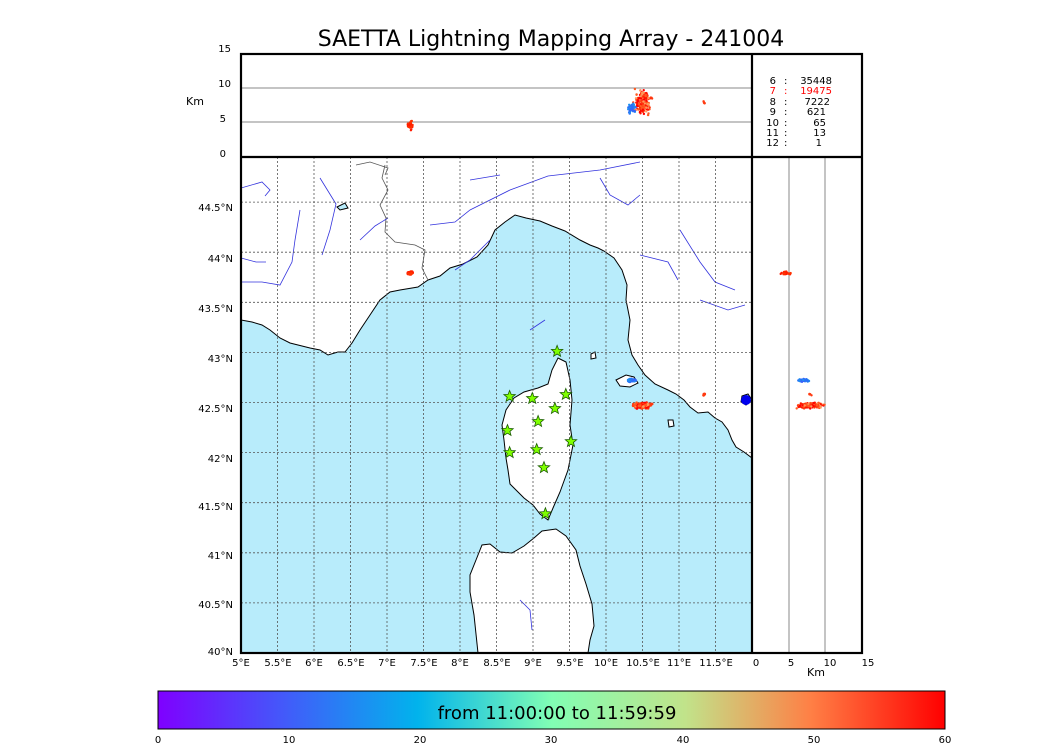 The image size is (1050, 755). I want to click on lat-tick: 41.5°N, so click(215, 507).